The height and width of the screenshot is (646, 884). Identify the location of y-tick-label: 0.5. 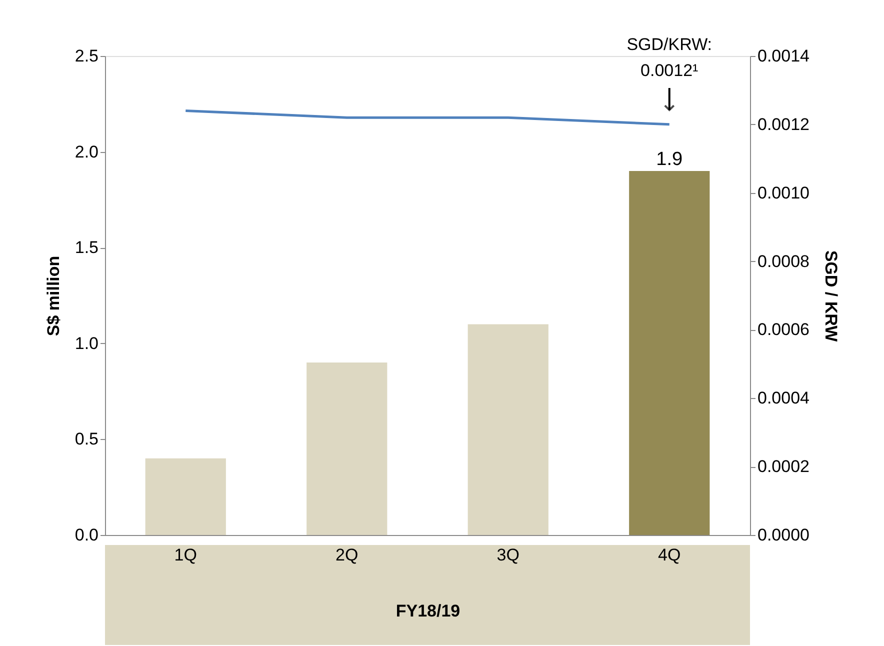
(86, 439).